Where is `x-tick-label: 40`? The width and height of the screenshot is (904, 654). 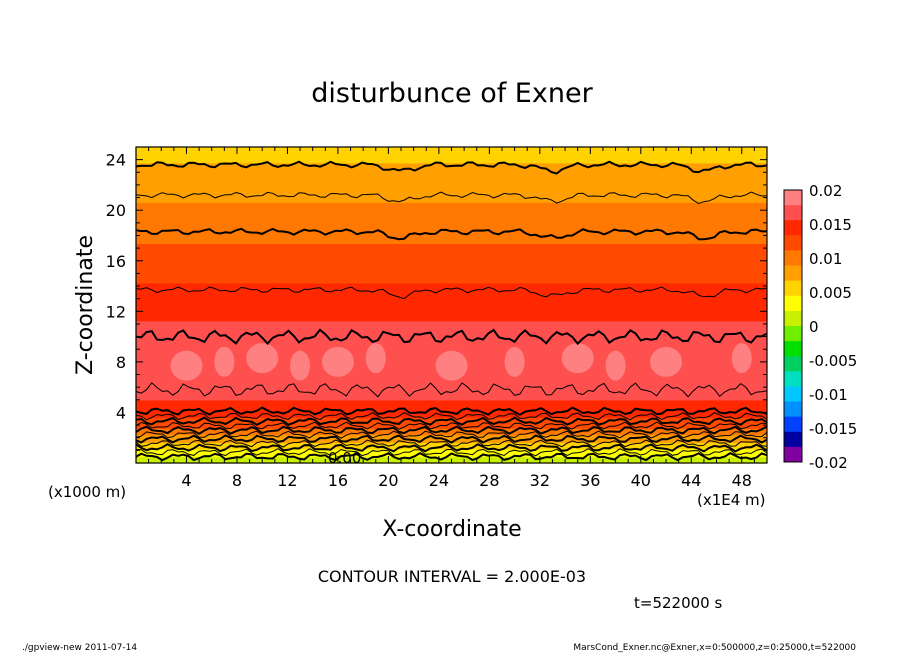
x-tick-label: 40 is located at coordinates (641, 480).